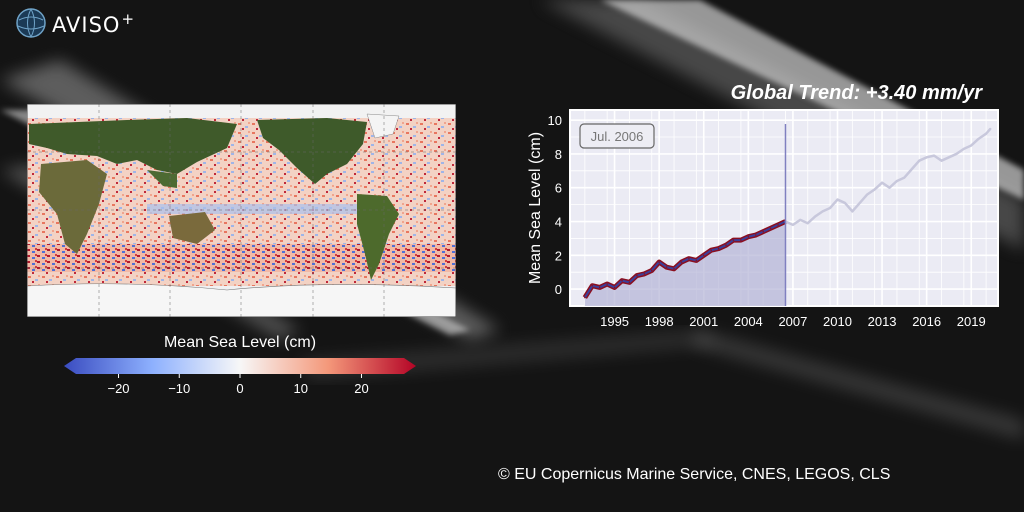 The image size is (1024, 512). Describe the element at coordinates (239, 388) in the screenshot. I see `colorbar-tick-label: 0` at that location.